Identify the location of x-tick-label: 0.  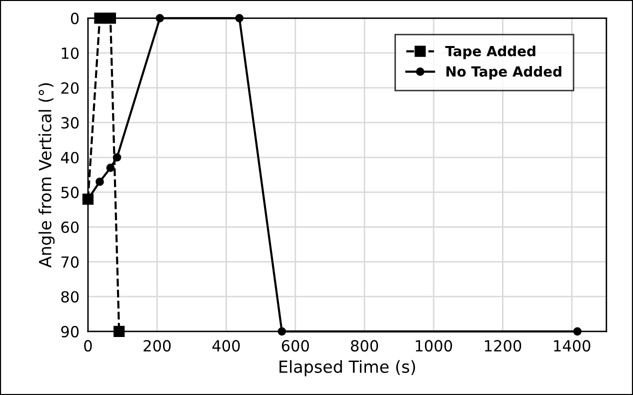
(88, 346).